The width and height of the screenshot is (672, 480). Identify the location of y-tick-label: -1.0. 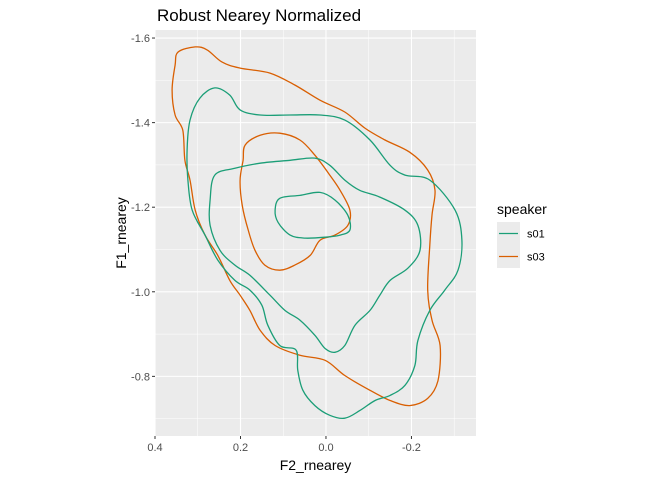
(140, 293).